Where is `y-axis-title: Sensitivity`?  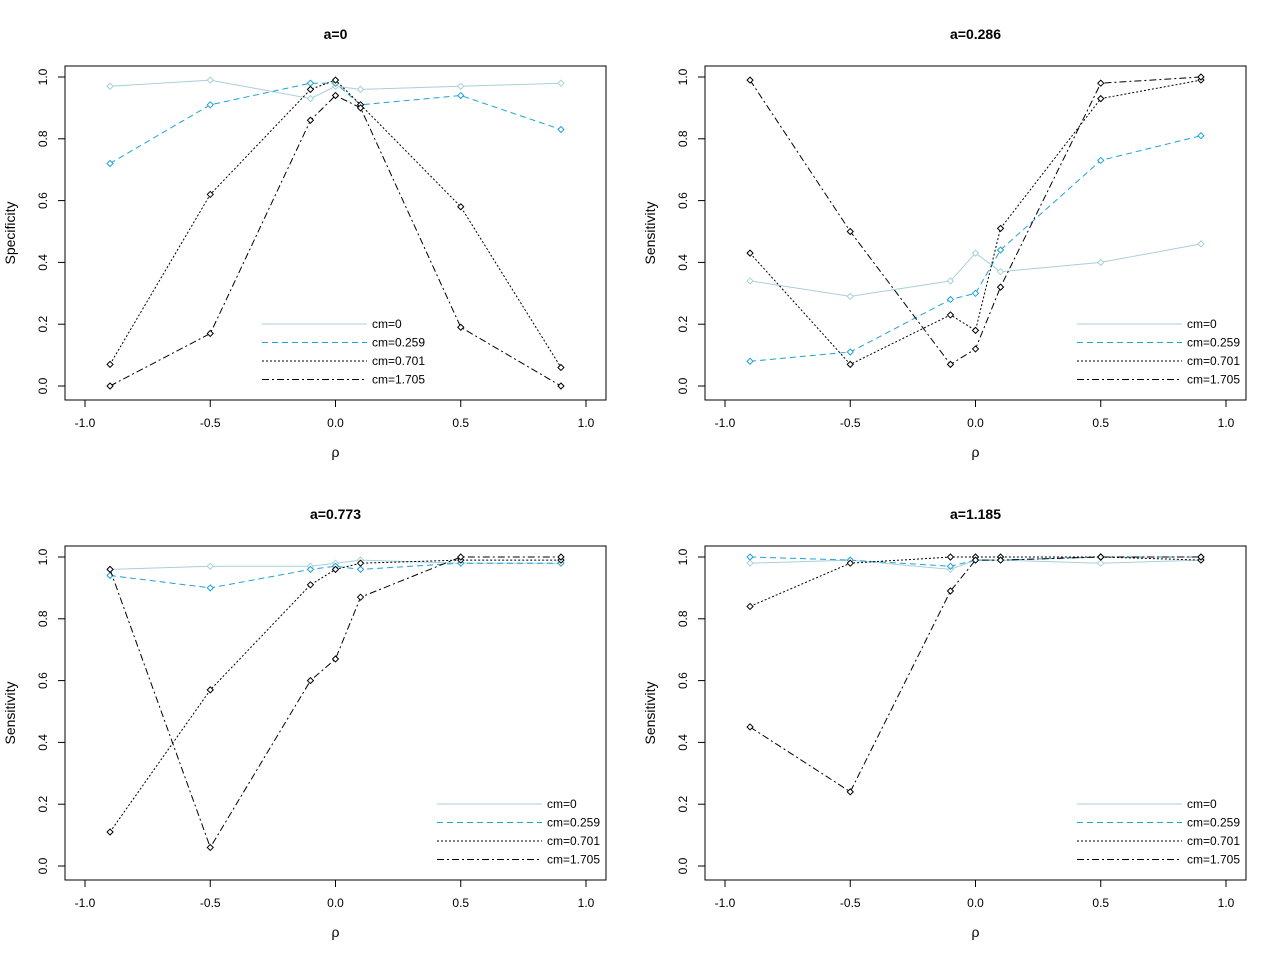 y-axis-title: Sensitivity is located at coordinates (10, 712).